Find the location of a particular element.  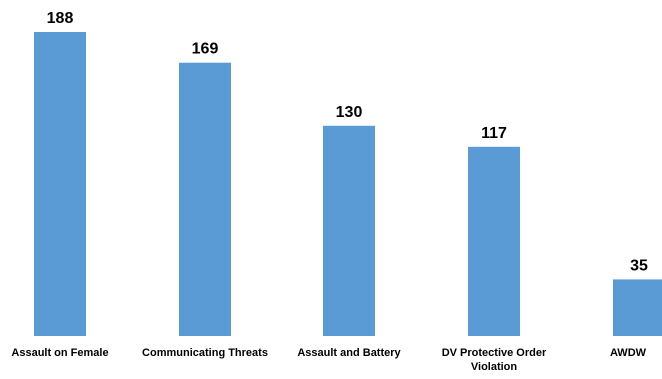

category-label-line: Communicating Threats is located at coordinates (205, 353).